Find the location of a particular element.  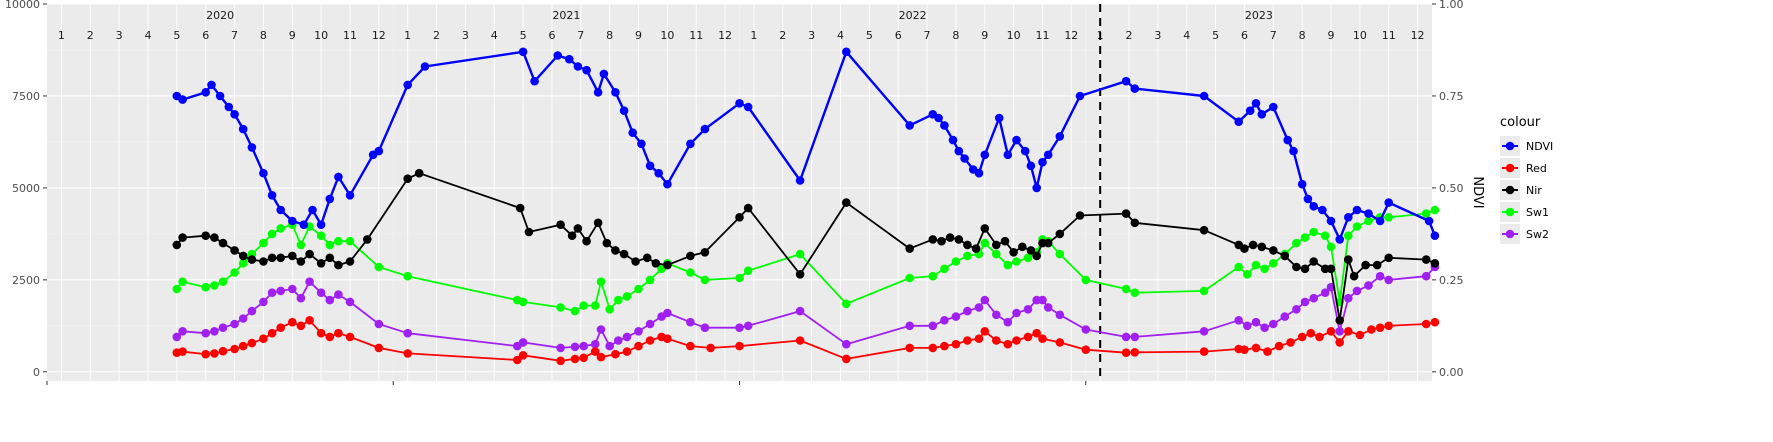

legend-key-point is located at coordinates (1510, 234).